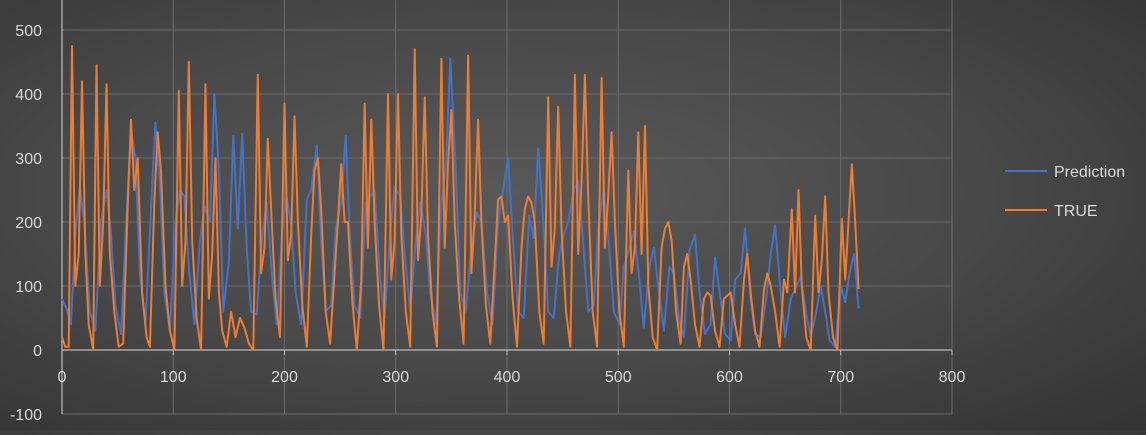 The width and height of the screenshot is (1146, 435). Describe the element at coordinates (1089, 172) in the screenshot. I see `legend-label-prediction: Prediction` at that location.